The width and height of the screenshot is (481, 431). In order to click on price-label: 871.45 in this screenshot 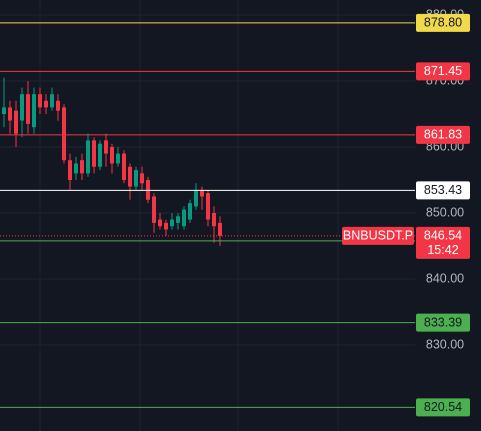, I will do `click(443, 71)`.